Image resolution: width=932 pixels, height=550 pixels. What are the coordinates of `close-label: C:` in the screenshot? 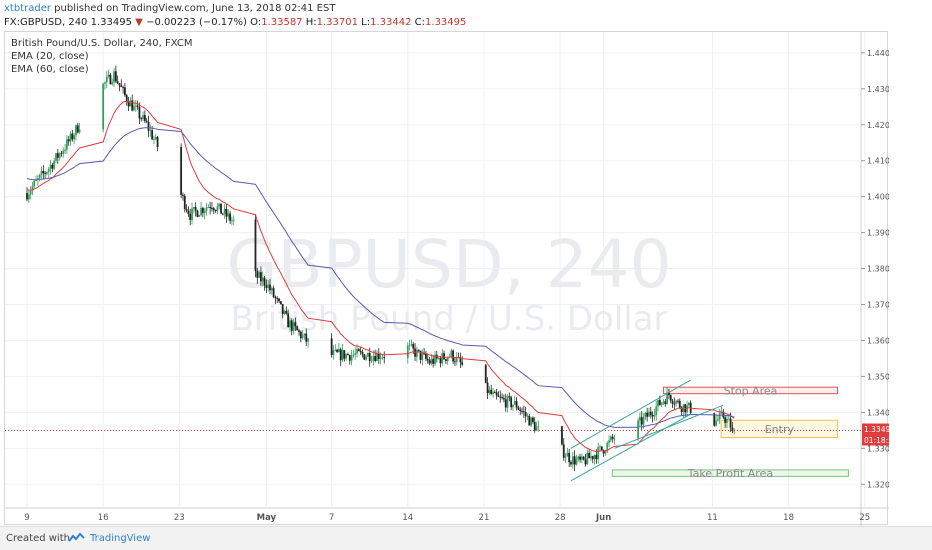 It's located at (420, 22).